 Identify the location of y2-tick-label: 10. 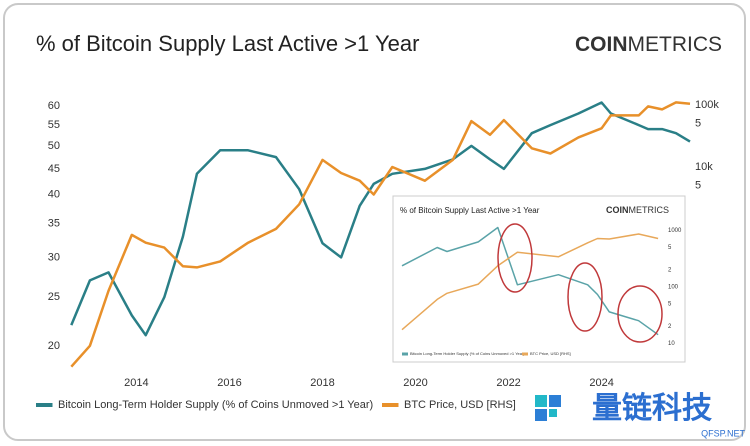
(671, 344).